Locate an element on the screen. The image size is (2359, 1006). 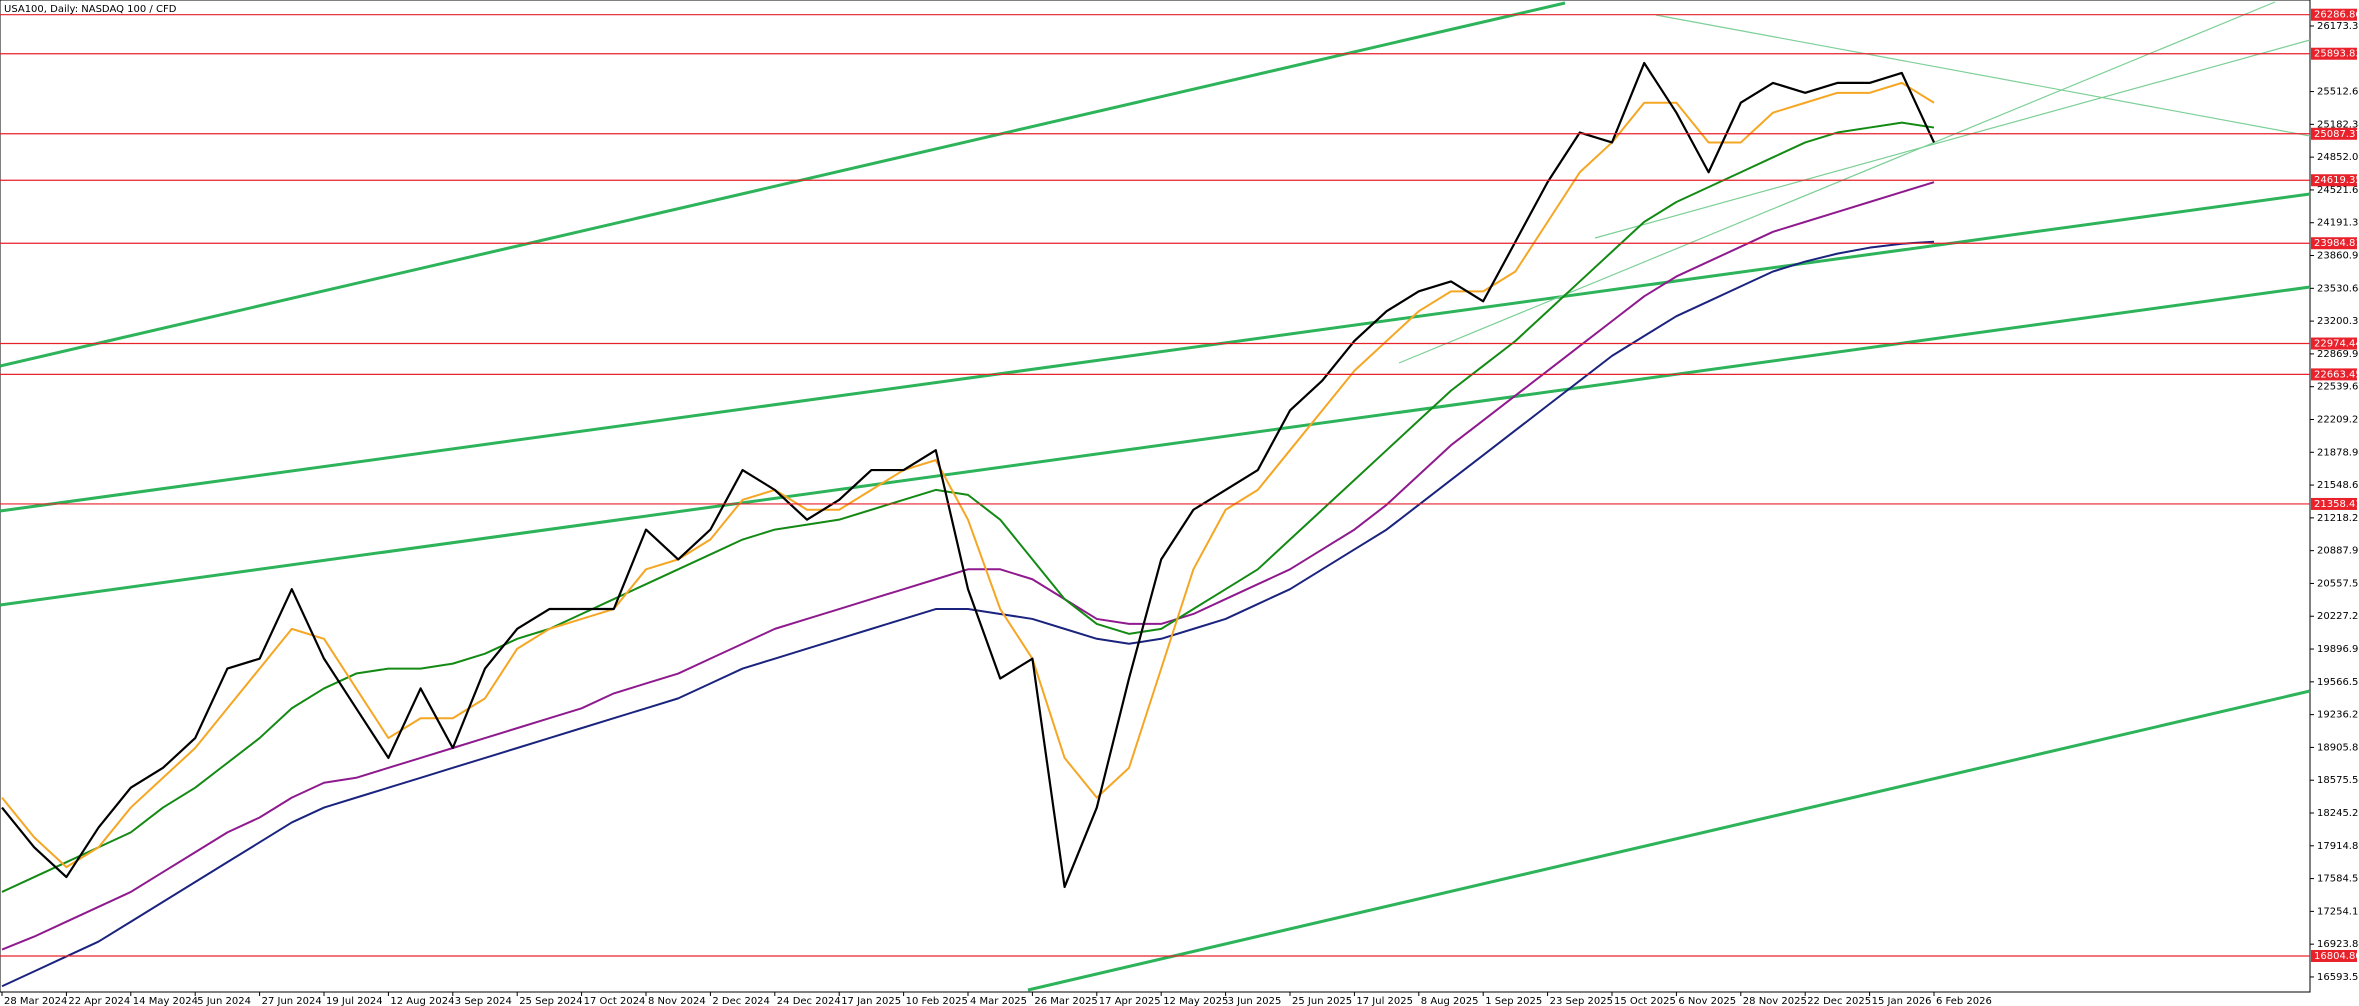
x-tick-label: 26 Mar 2025 is located at coordinates (1065, 1001).